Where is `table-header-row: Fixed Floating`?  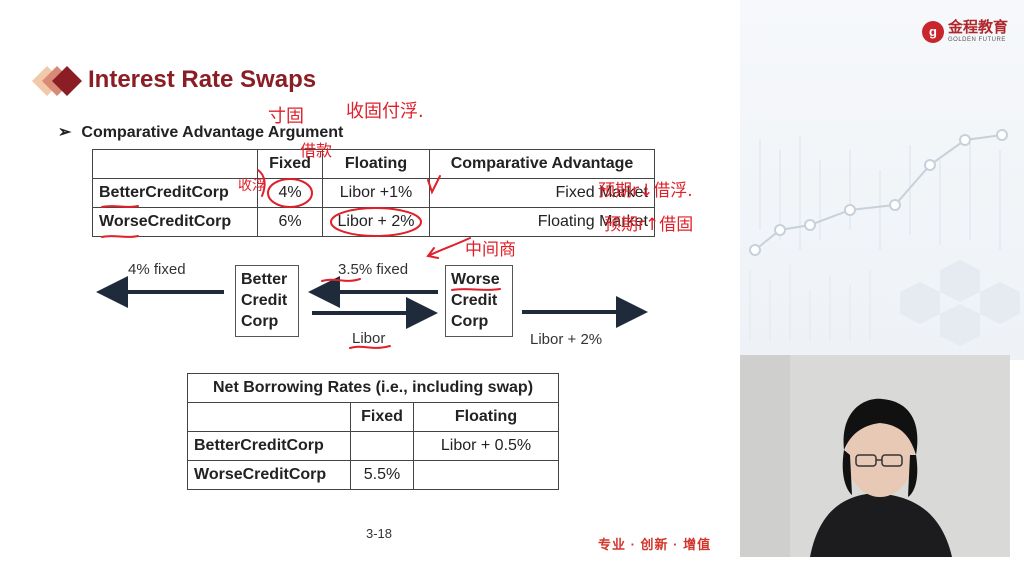
table-header-row: Fixed Floating is located at coordinates (373, 417).